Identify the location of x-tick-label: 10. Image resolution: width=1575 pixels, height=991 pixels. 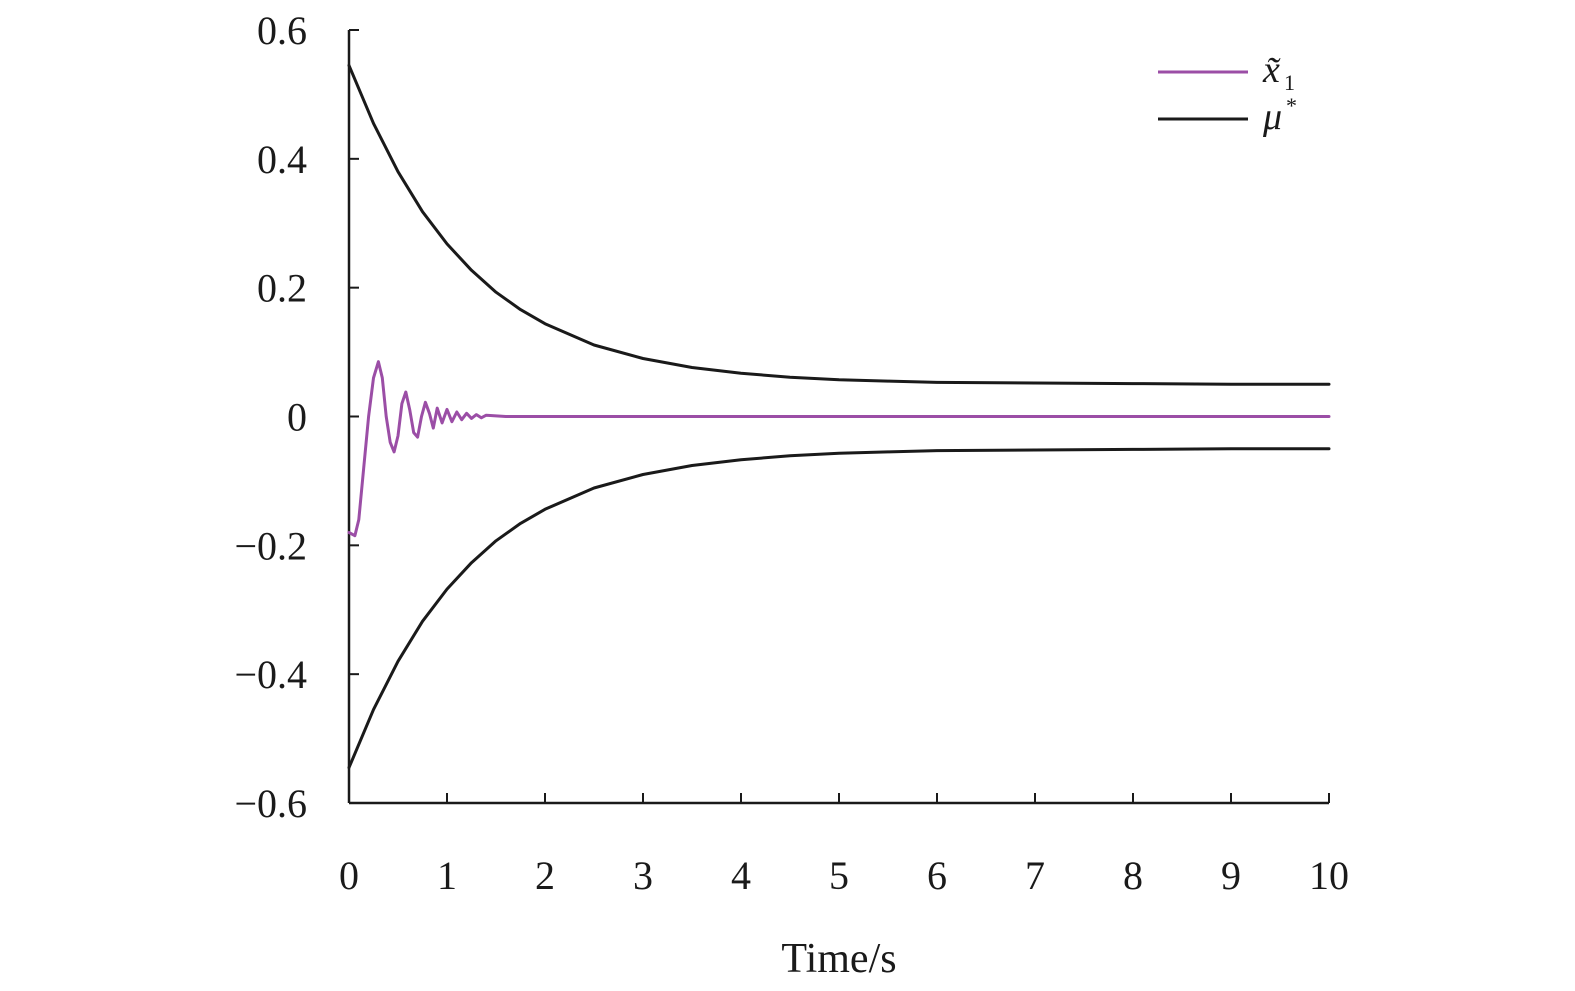
(1329, 875).